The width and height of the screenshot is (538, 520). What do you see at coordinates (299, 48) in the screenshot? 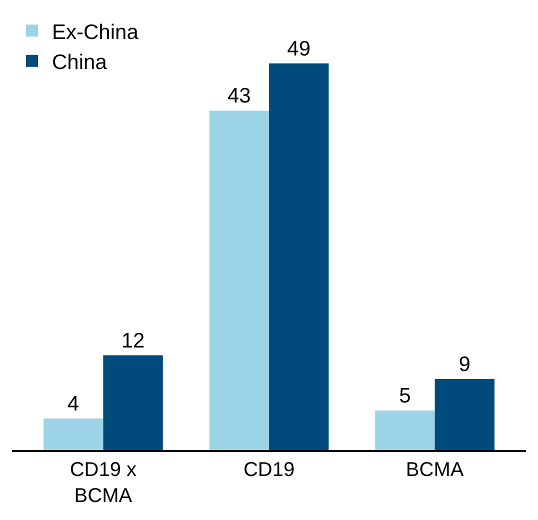
I see `data-label: 49` at bounding box center [299, 48].